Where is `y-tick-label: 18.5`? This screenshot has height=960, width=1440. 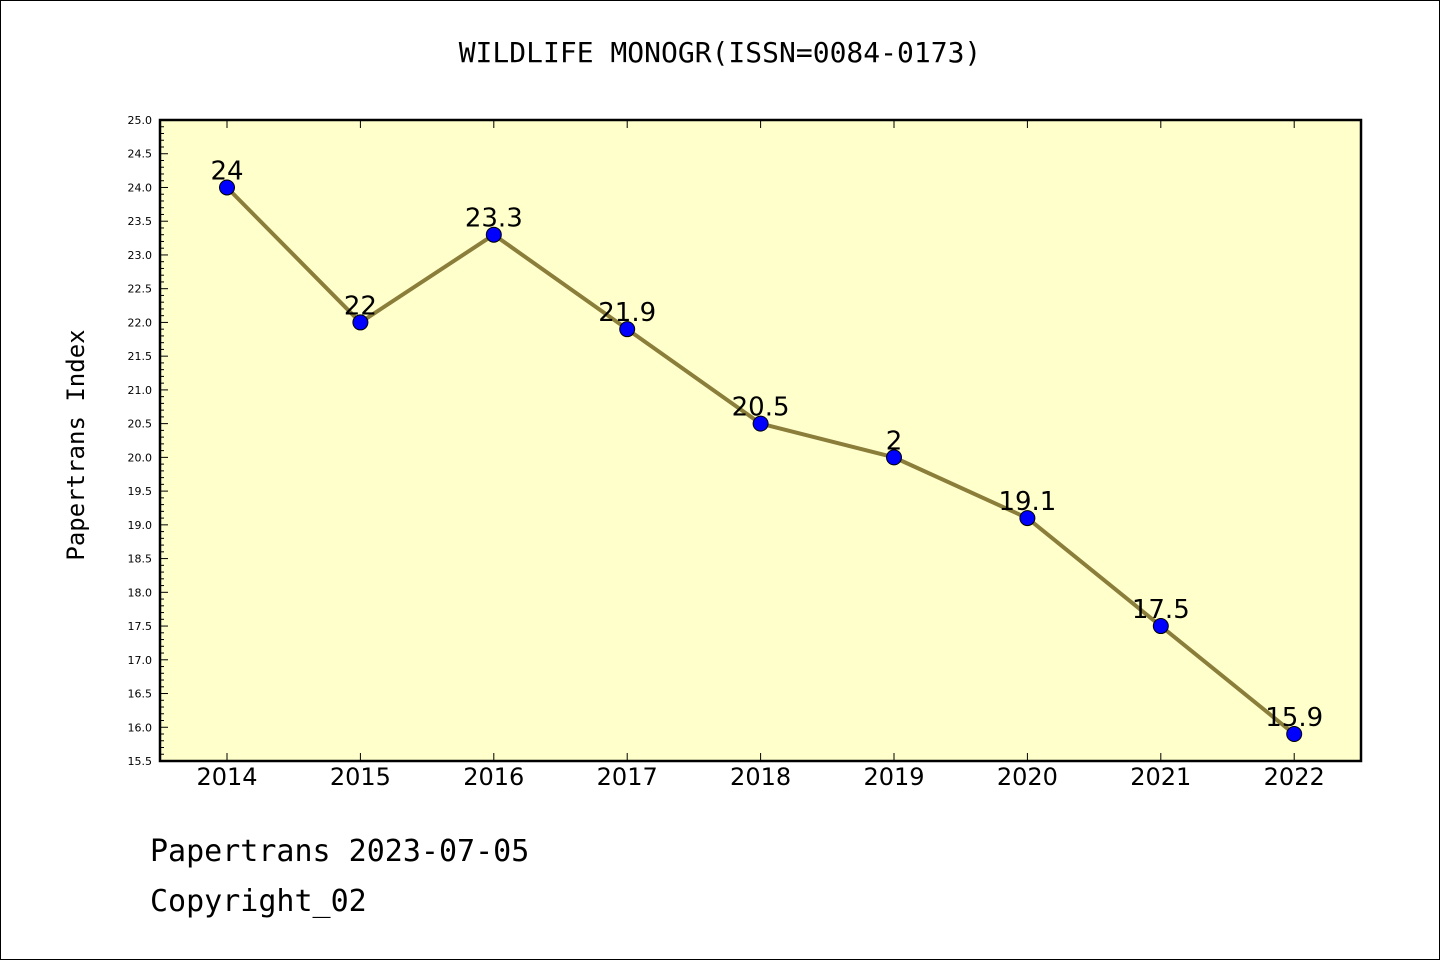 y-tick-label: 18.5 is located at coordinates (140, 559).